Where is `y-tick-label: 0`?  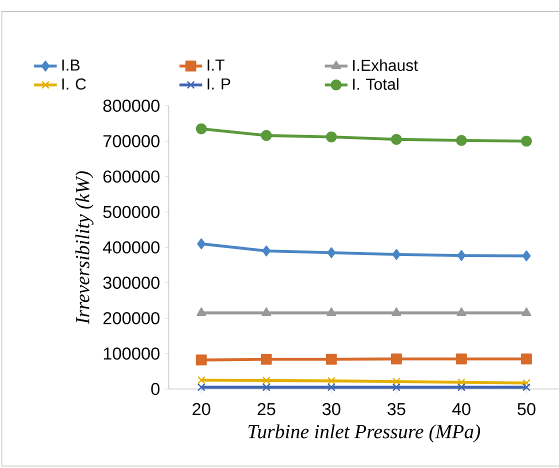
y-tick-label: 0 is located at coordinates (155, 389).